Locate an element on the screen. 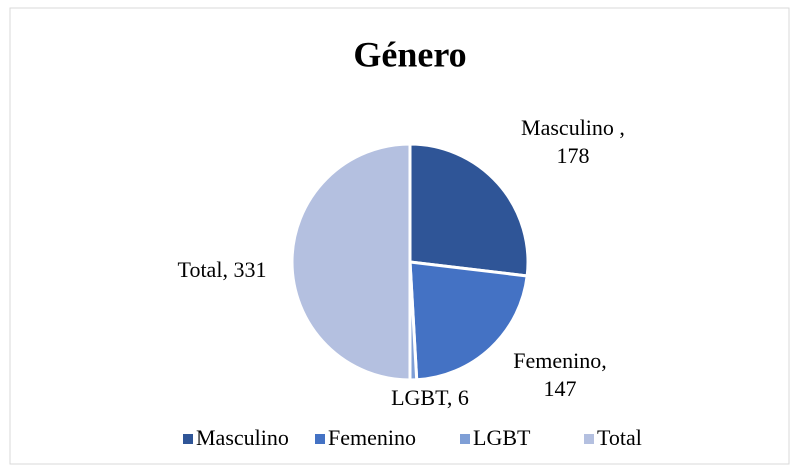  legend-label: Total is located at coordinates (619, 437).